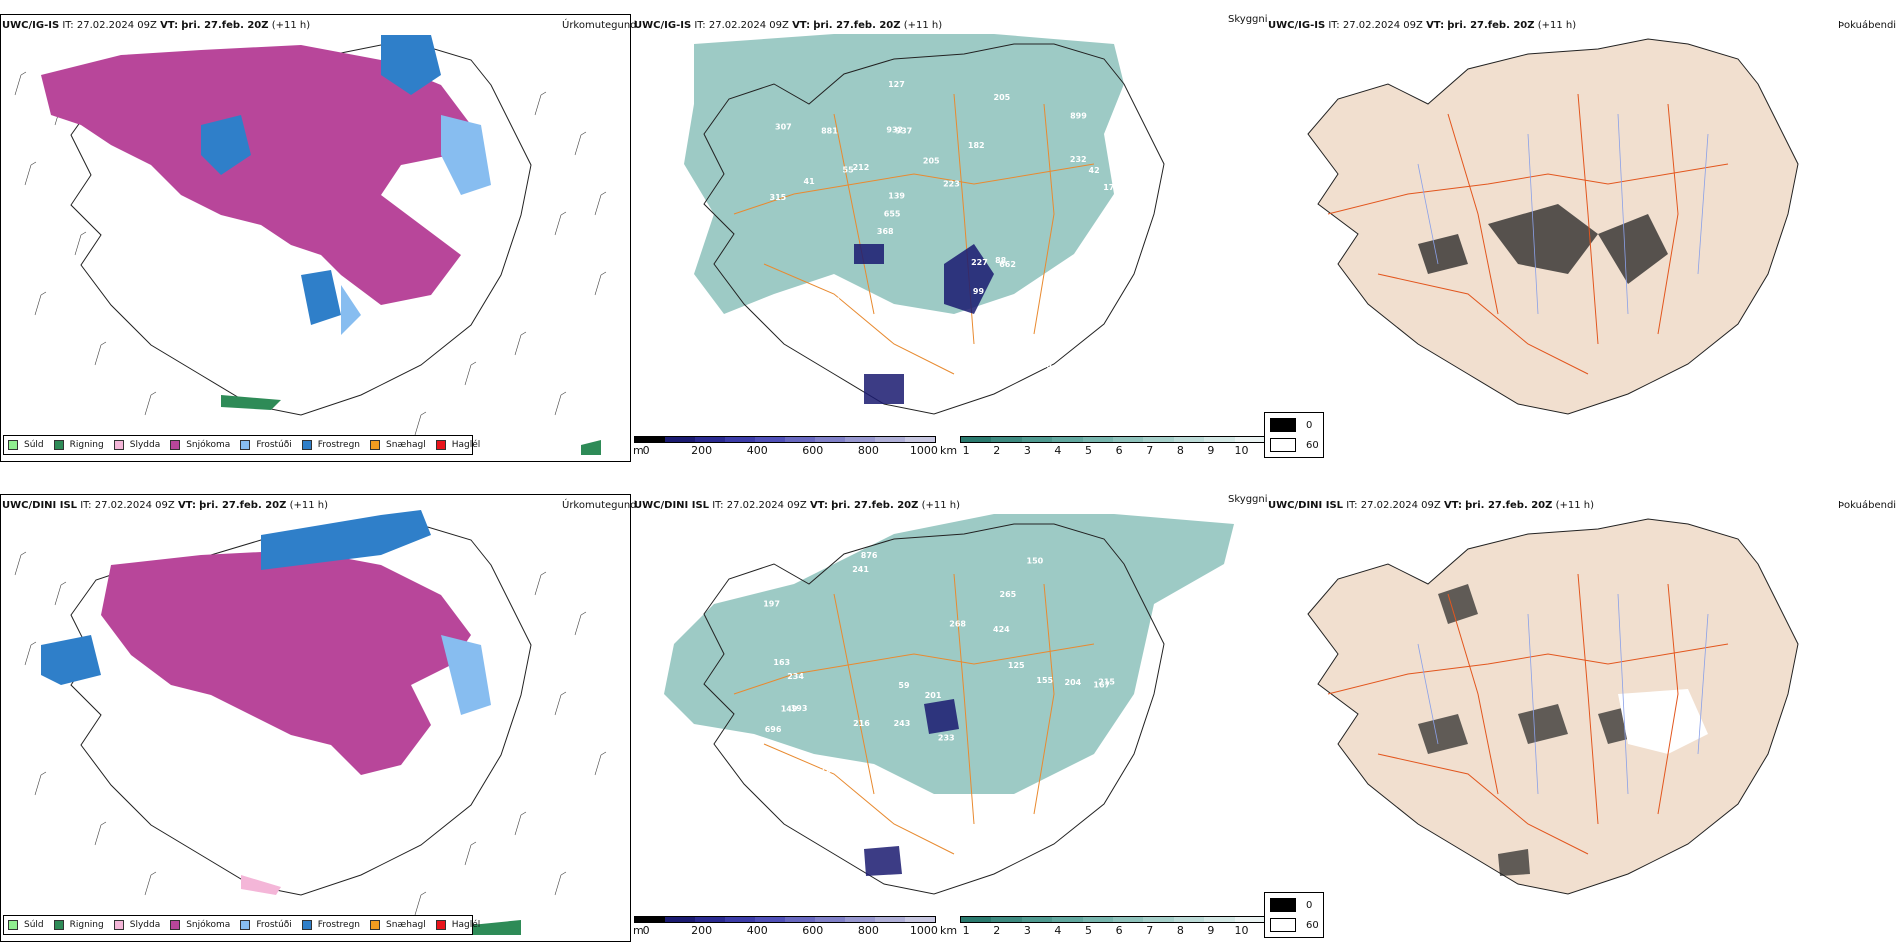 The image size is (1900, 950). Describe the element at coordinates (951, 184) in the screenshot. I see `ceiling-label: 223` at that location.